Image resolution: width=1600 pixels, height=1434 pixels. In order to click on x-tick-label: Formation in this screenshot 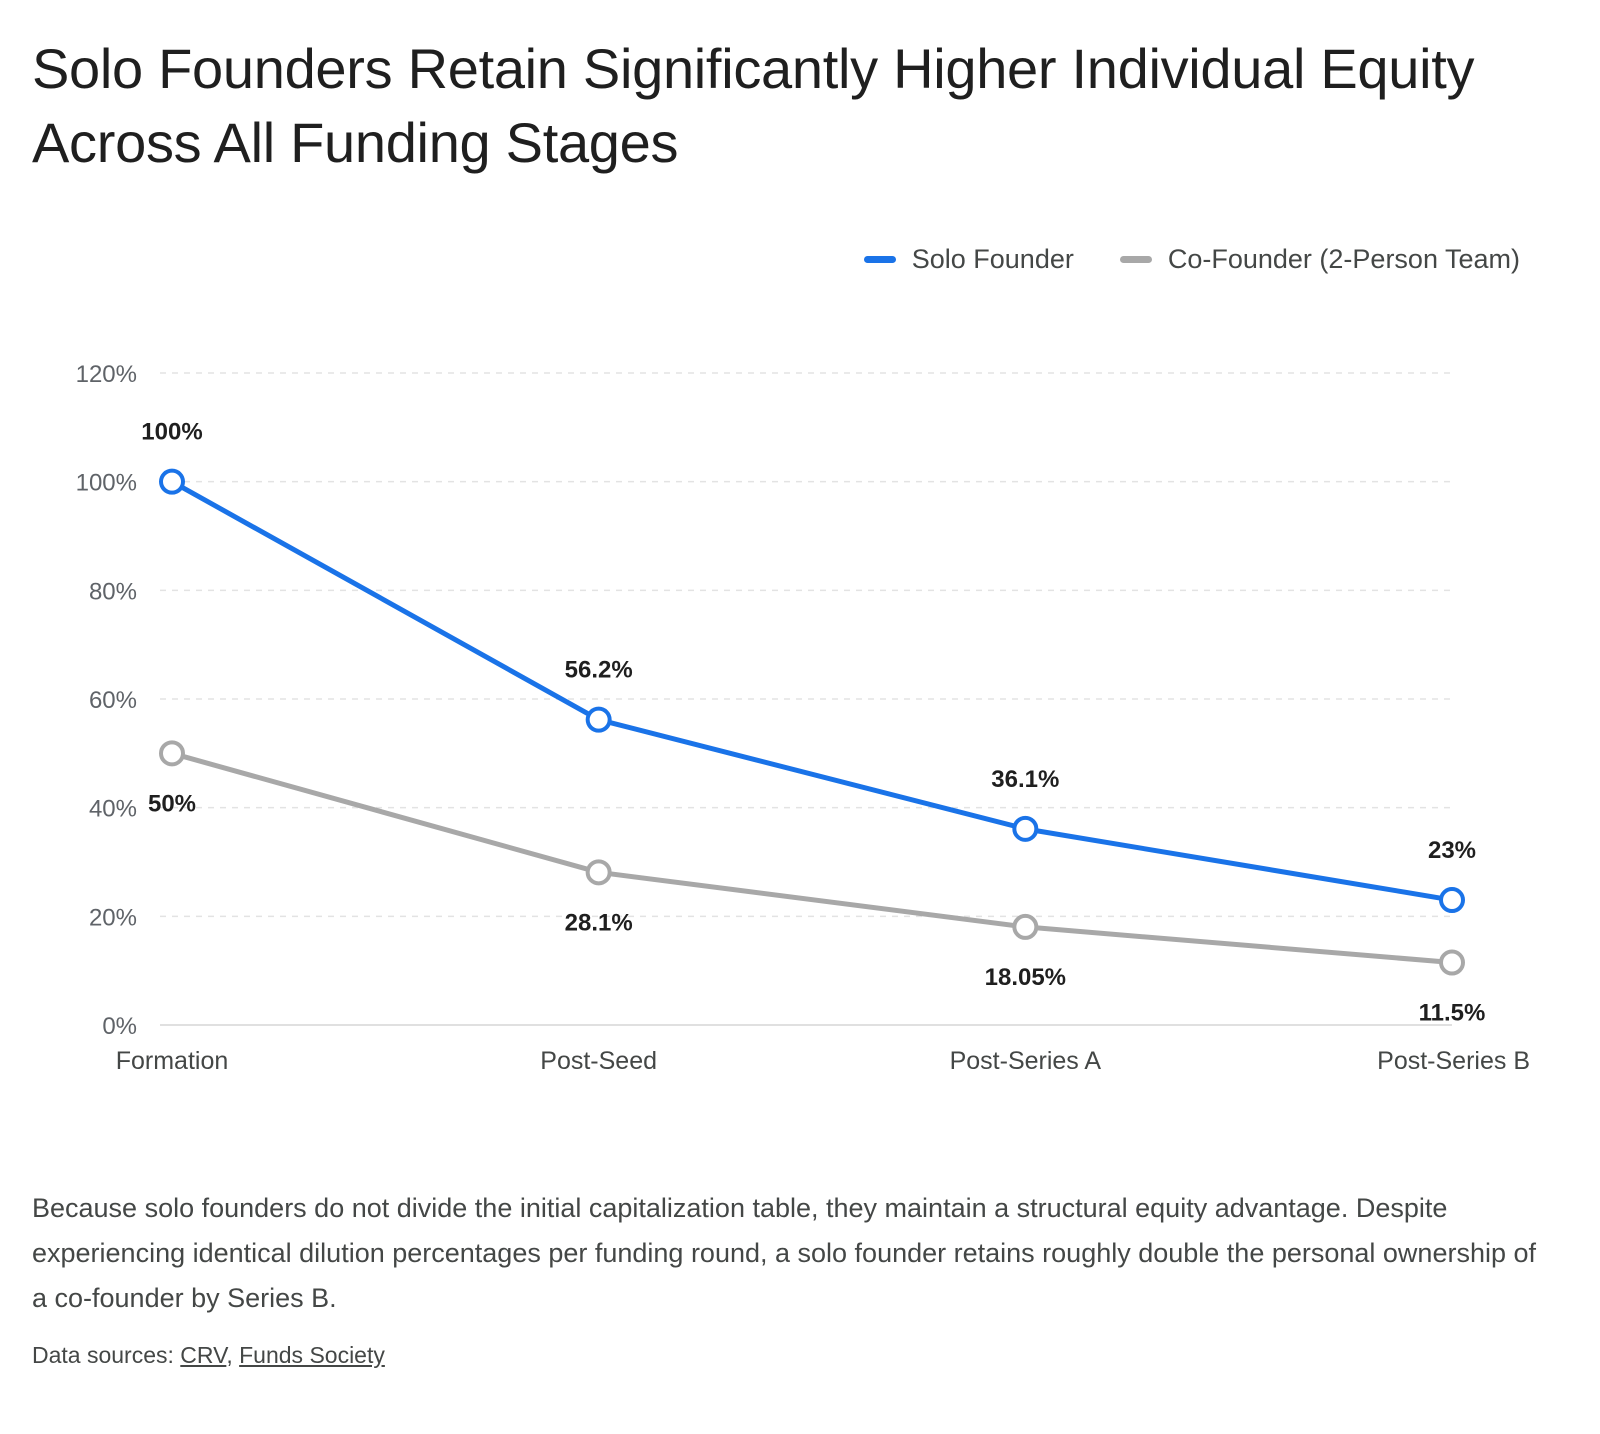, I will do `click(172, 1061)`.